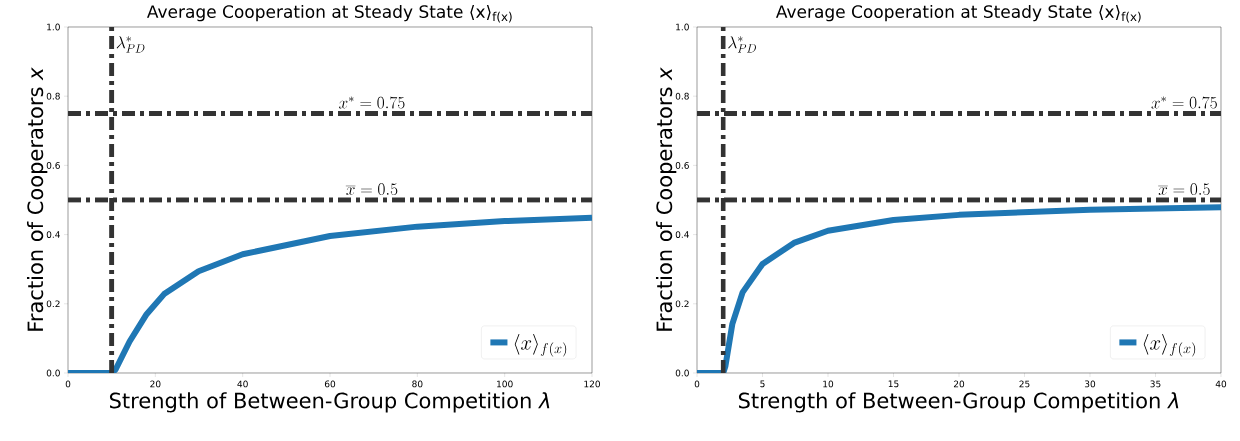 The image size is (1240, 441). Describe the element at coordinates (1090, 384) in the screenshot. I see `x-tick-label: 30` at that location.